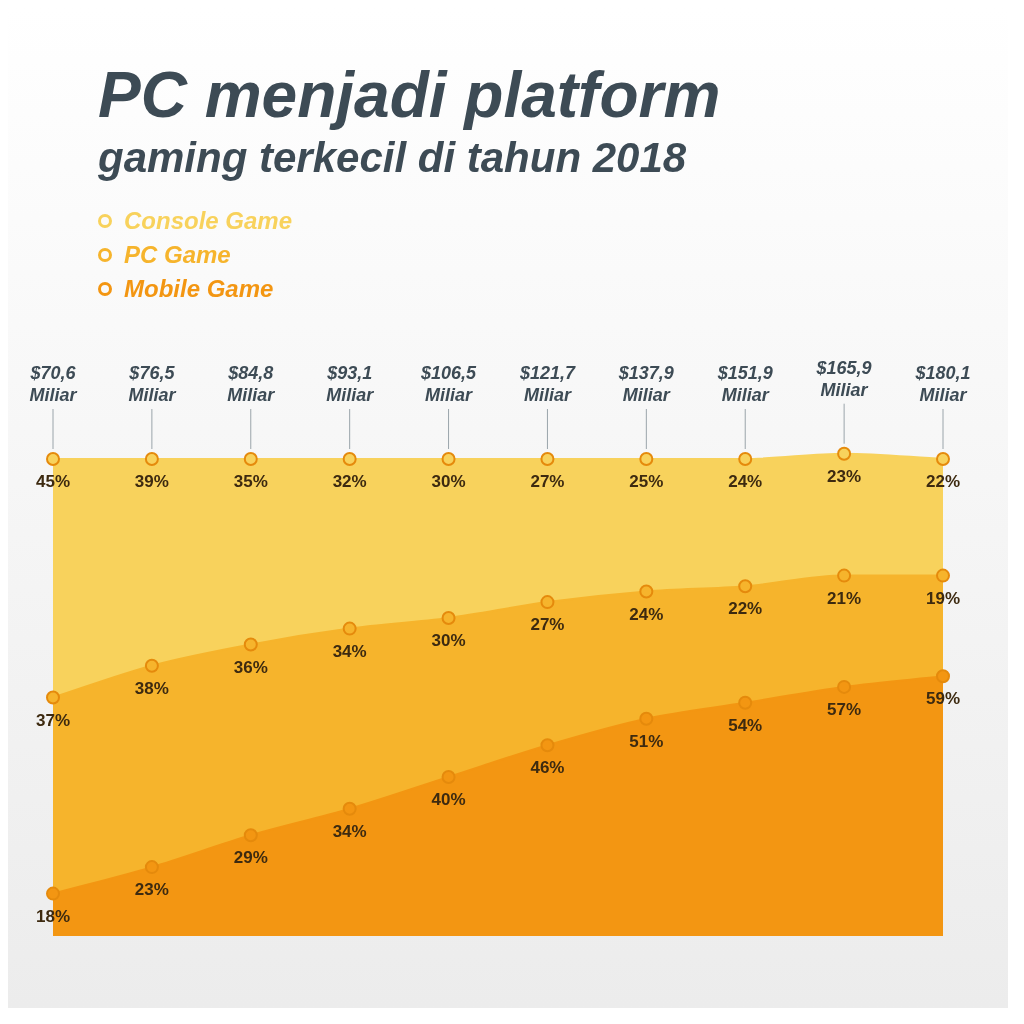 This screenshot has height=1024, width=1024. I want to click on data-label: 25%, so click(646, 481).